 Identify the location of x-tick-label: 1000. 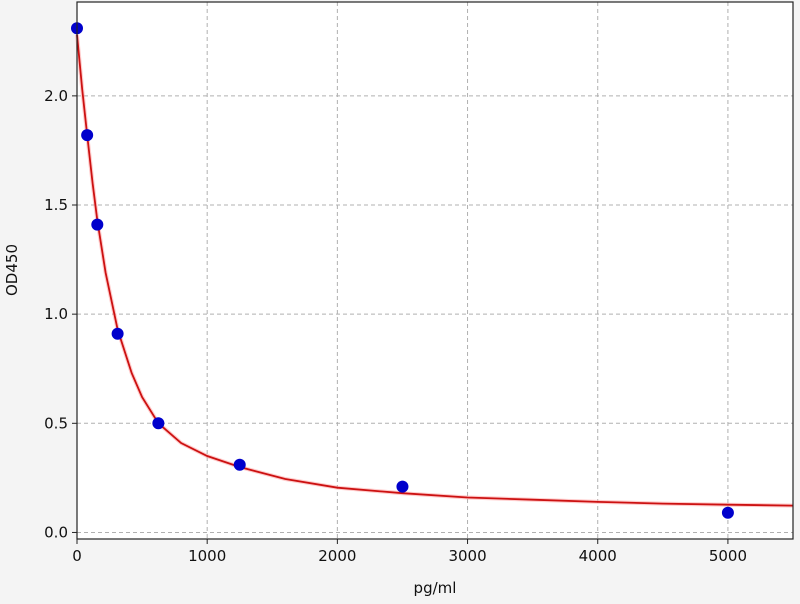
(207, 556).